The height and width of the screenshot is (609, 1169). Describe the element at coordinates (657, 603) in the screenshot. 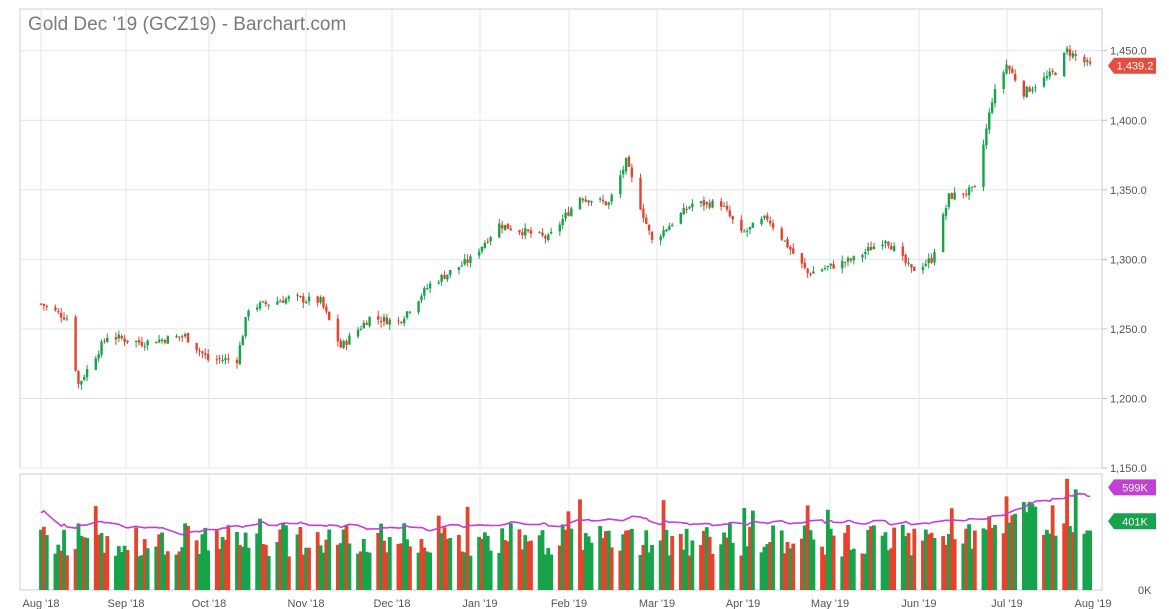

I see `x-tick-label: Mar '19` at that location.